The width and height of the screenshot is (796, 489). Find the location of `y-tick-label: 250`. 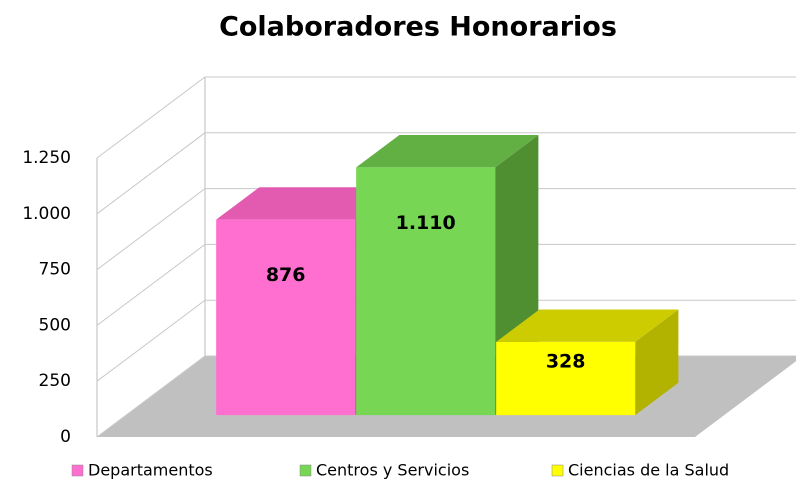

y-tick-label: 250 is located at coordinates (55, 381).